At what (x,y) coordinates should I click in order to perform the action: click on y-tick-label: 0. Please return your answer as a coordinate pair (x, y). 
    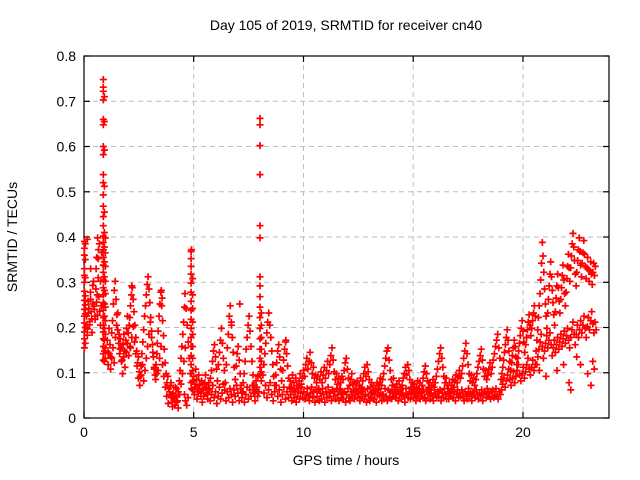
    Looking at the image, I should click on (72, 418).